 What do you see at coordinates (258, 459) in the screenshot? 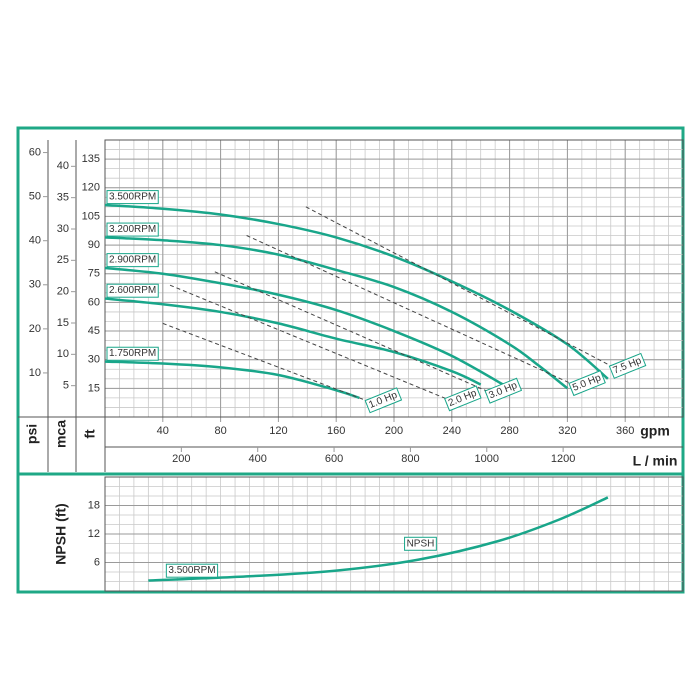
I see `x2-tick-label: 400` at bounding box center [258, 459].